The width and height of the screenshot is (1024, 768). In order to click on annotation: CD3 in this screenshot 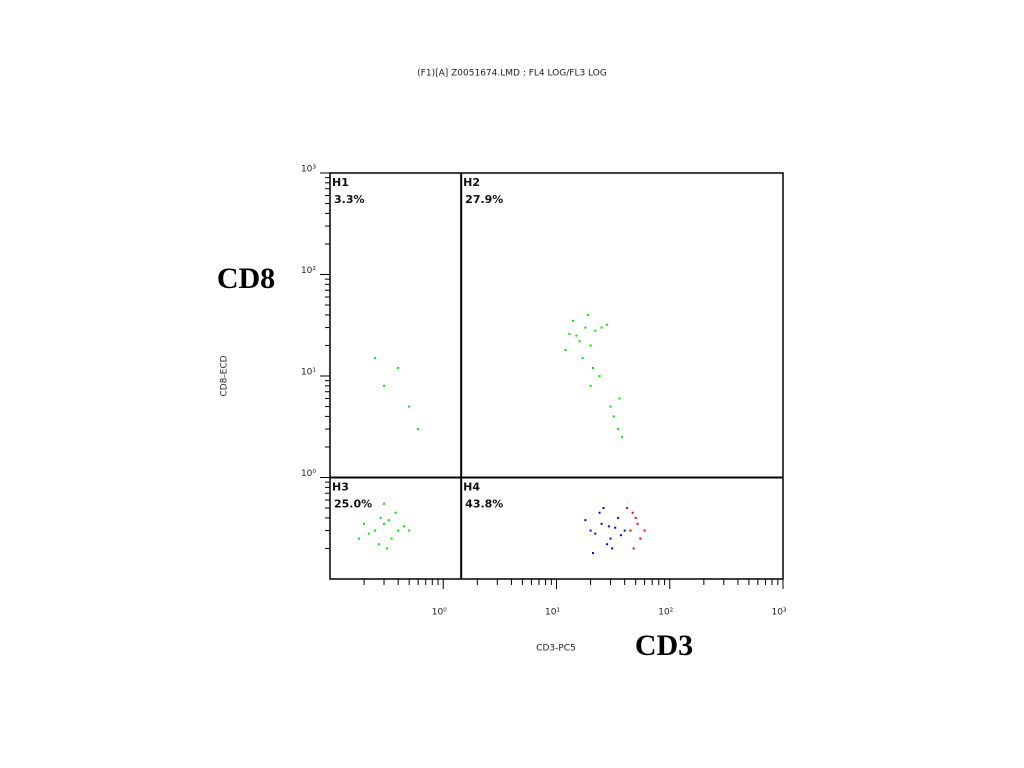, I will do `click(664, 645)`.